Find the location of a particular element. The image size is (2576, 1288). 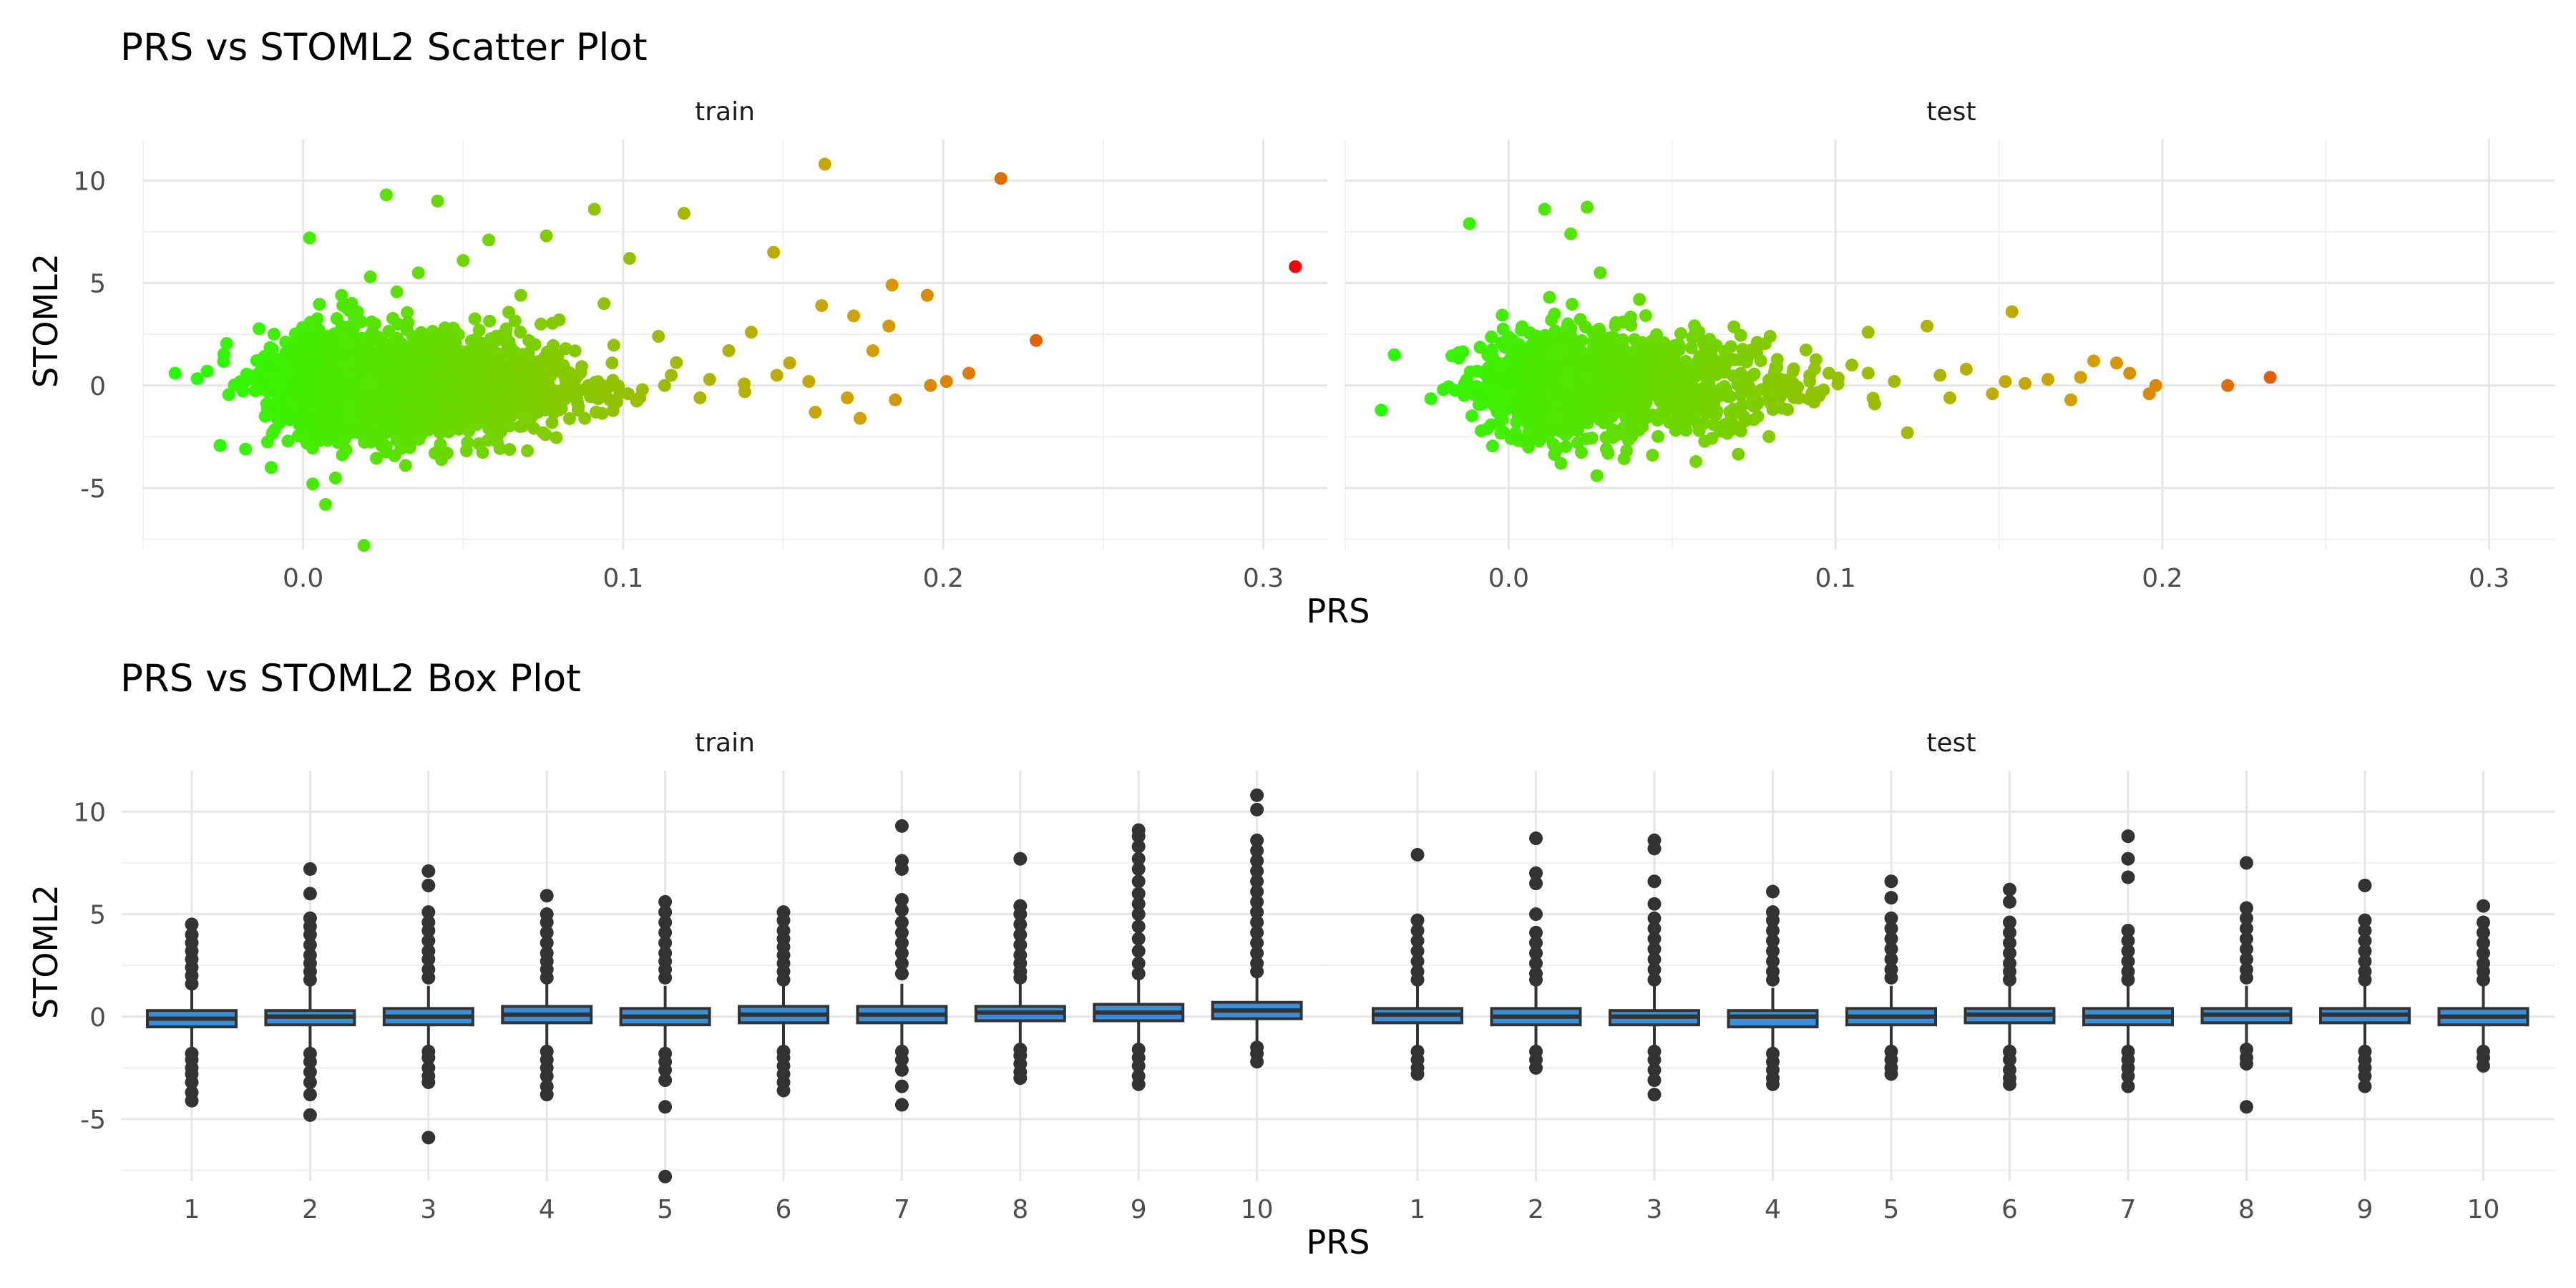

x-tick-label: 0.2 is located at coordinates (943, 578).